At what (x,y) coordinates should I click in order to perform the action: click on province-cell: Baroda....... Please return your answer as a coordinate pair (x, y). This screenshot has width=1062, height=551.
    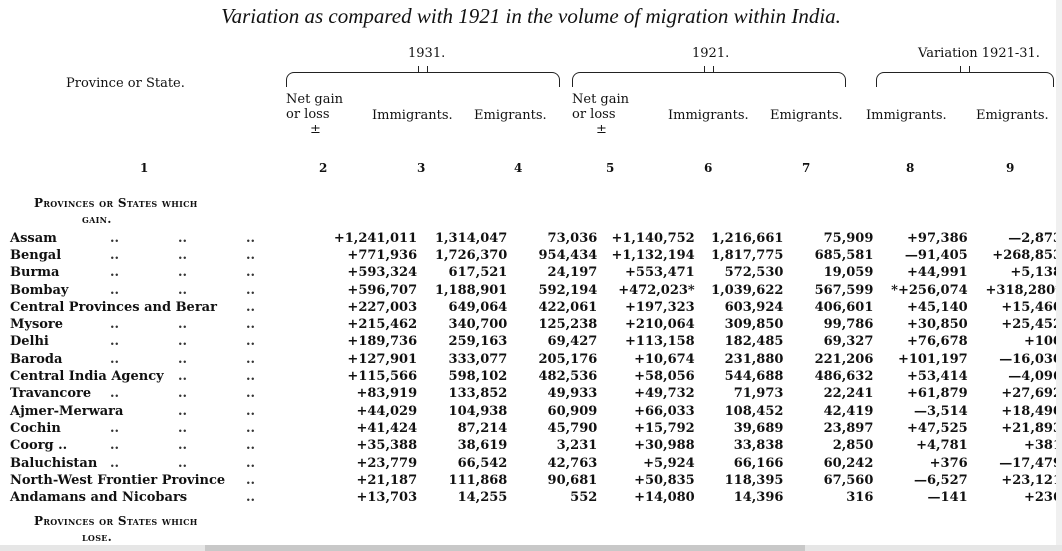
    Looking at the image, I should click on (168, 359).